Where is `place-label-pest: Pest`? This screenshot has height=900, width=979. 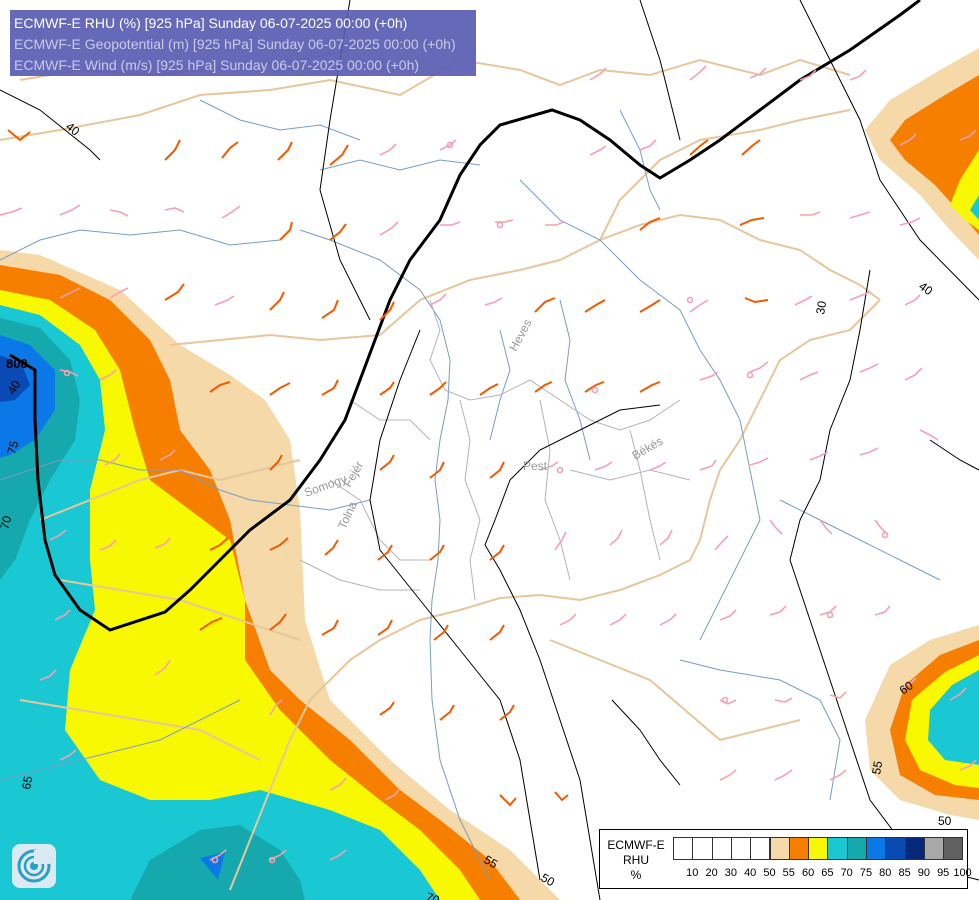
place-label-pest: Pest is located at coordinates (535, 466).